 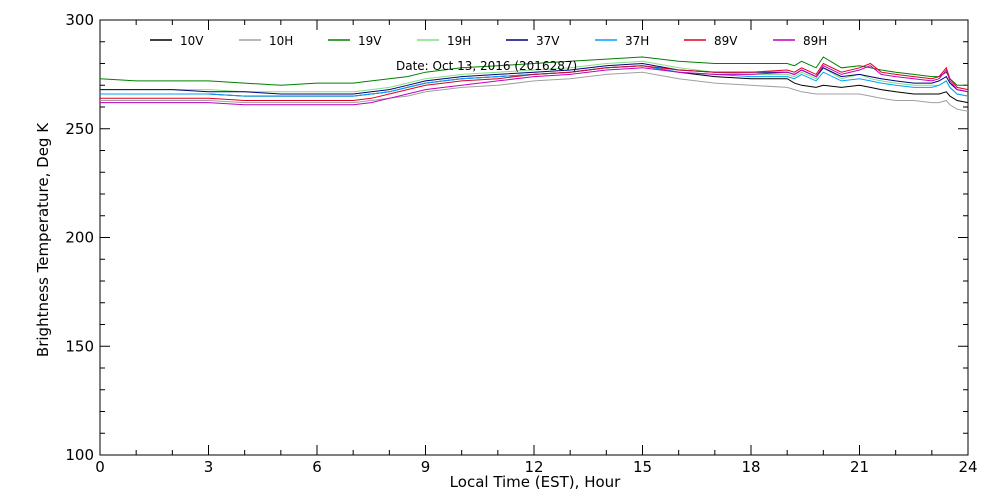 What do you see at coordinates (967, 467) in the screenshot?
I see `x-tick-label: 24` at bounding box center [967, 467].